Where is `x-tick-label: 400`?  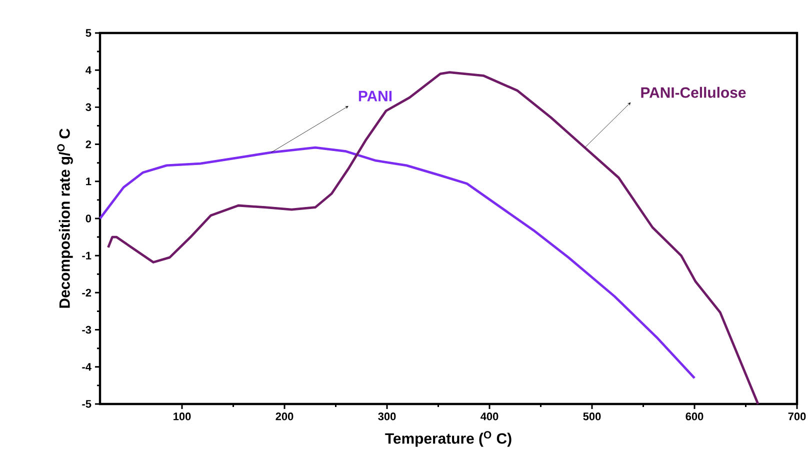 x-tick-label: 400 is located at coordinates (489, 416).